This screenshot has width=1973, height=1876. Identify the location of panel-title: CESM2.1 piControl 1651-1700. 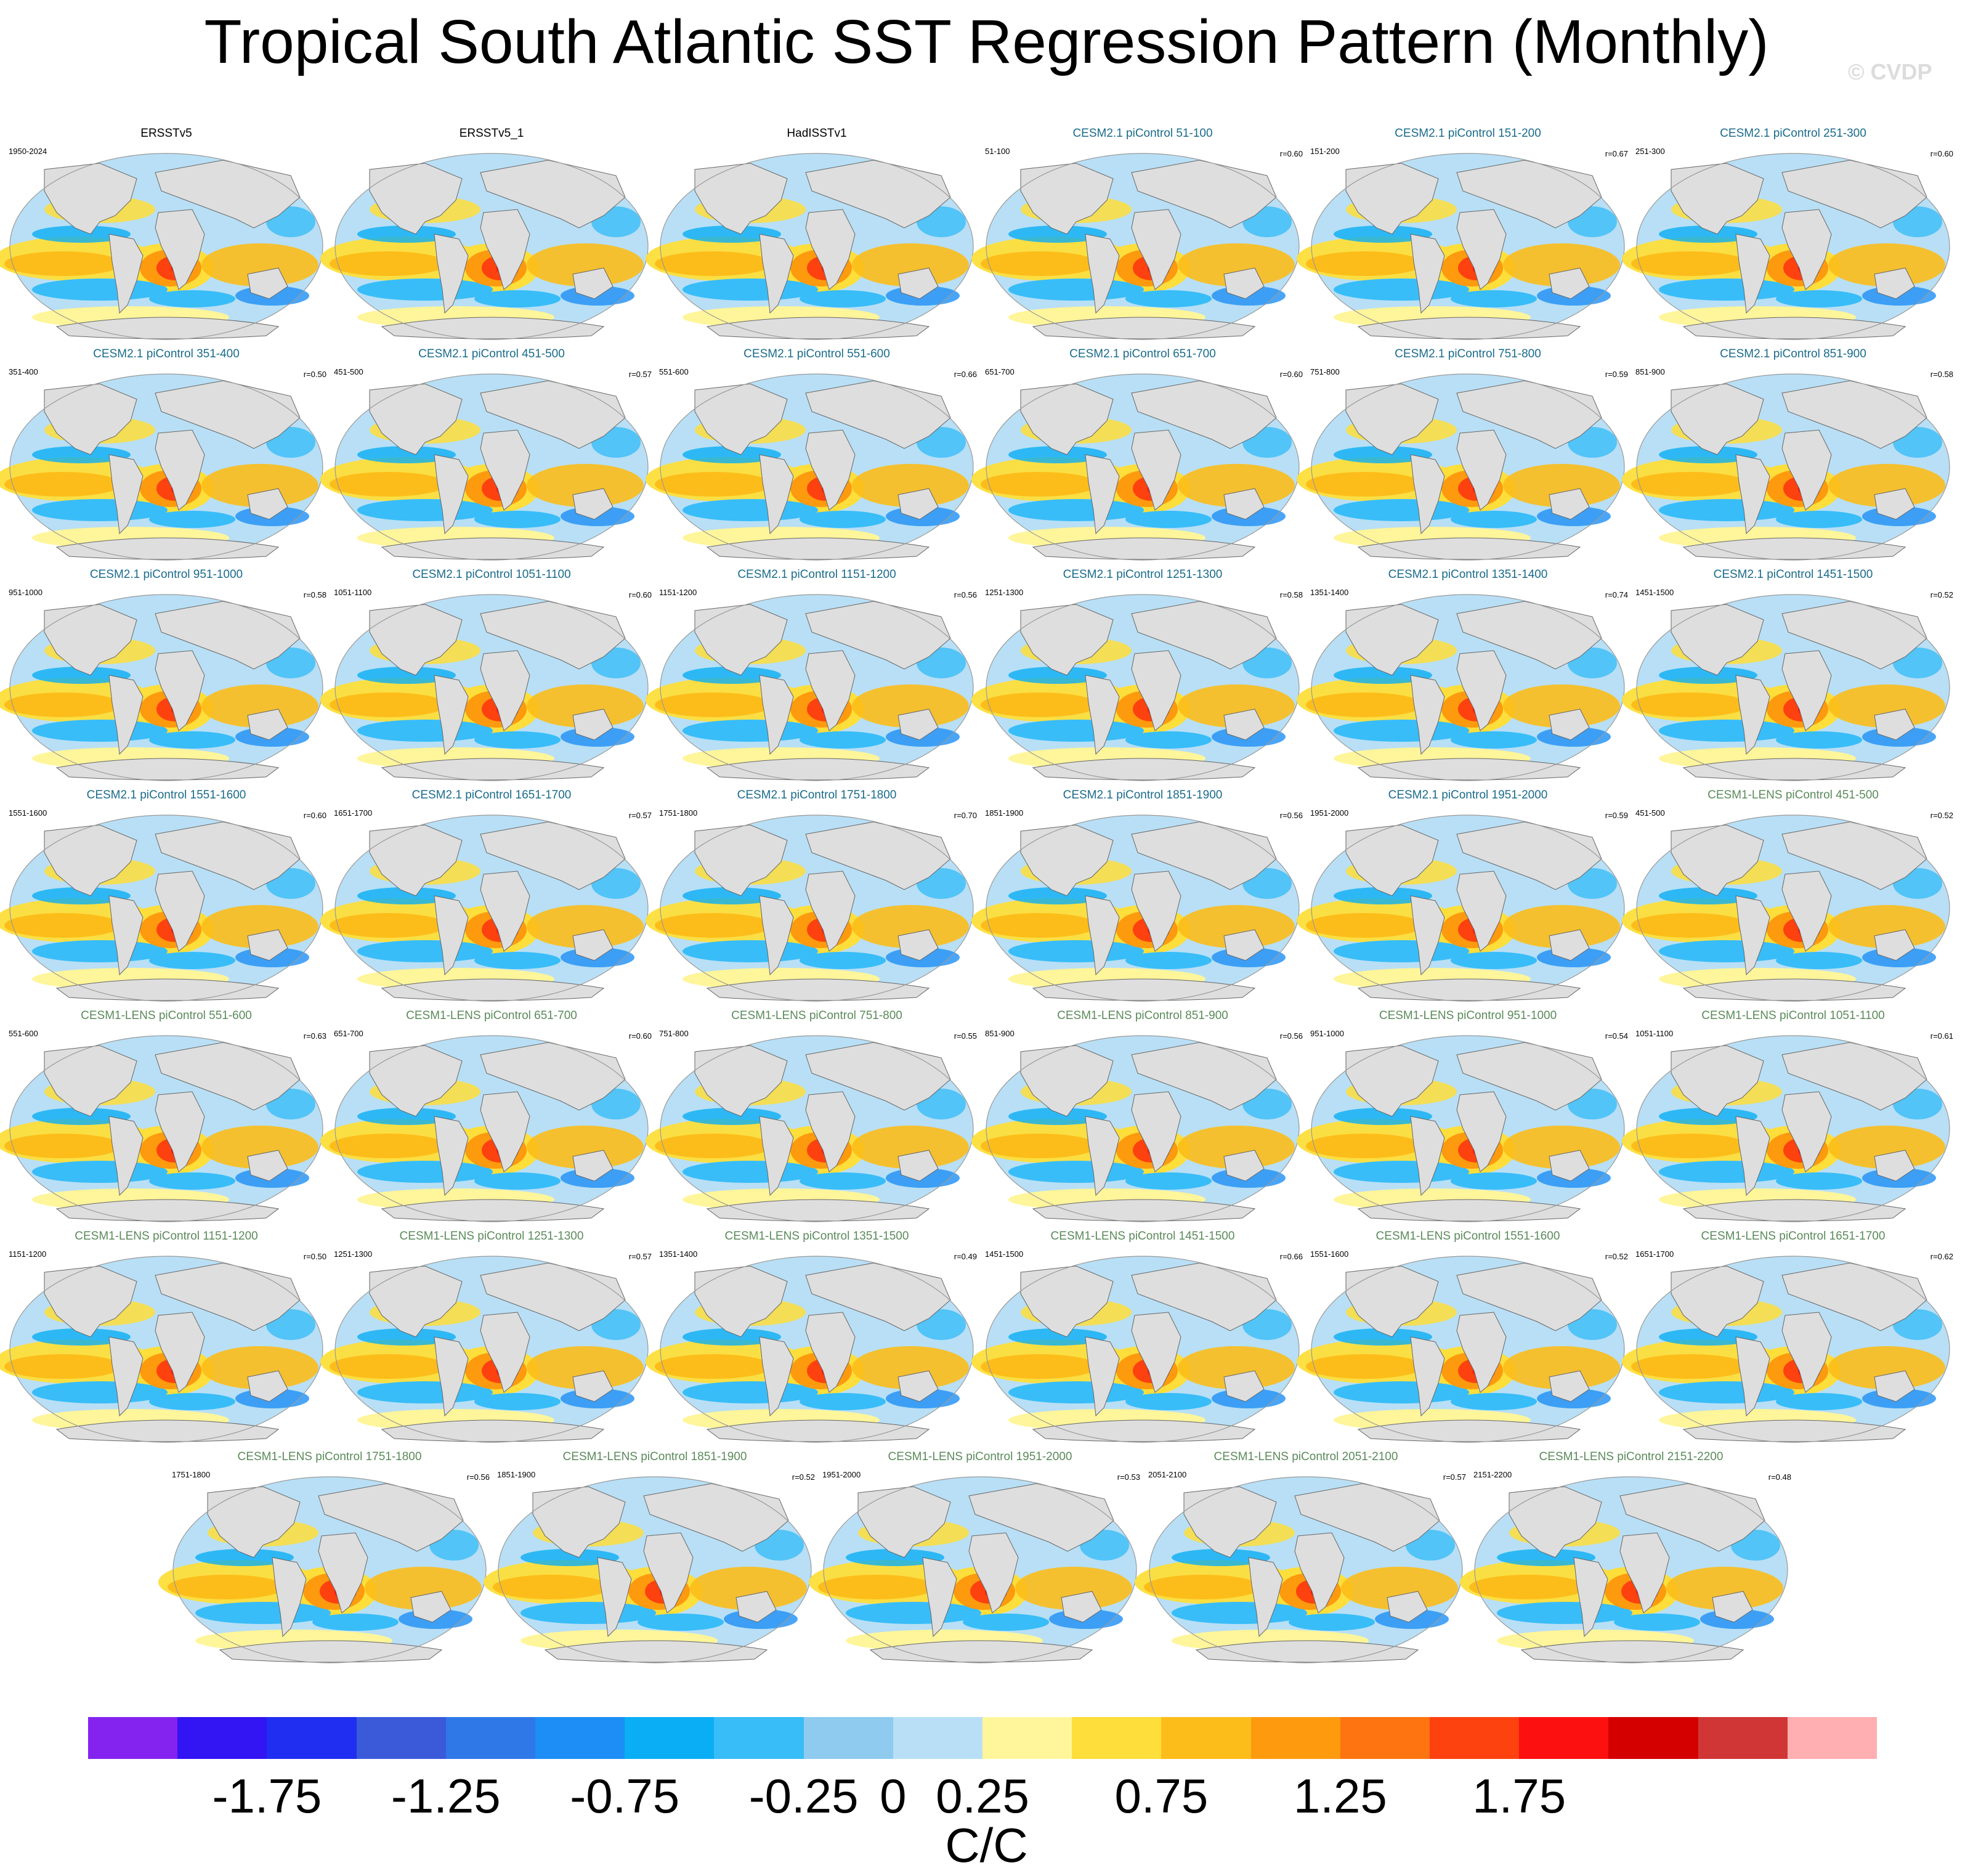
(492, 796).